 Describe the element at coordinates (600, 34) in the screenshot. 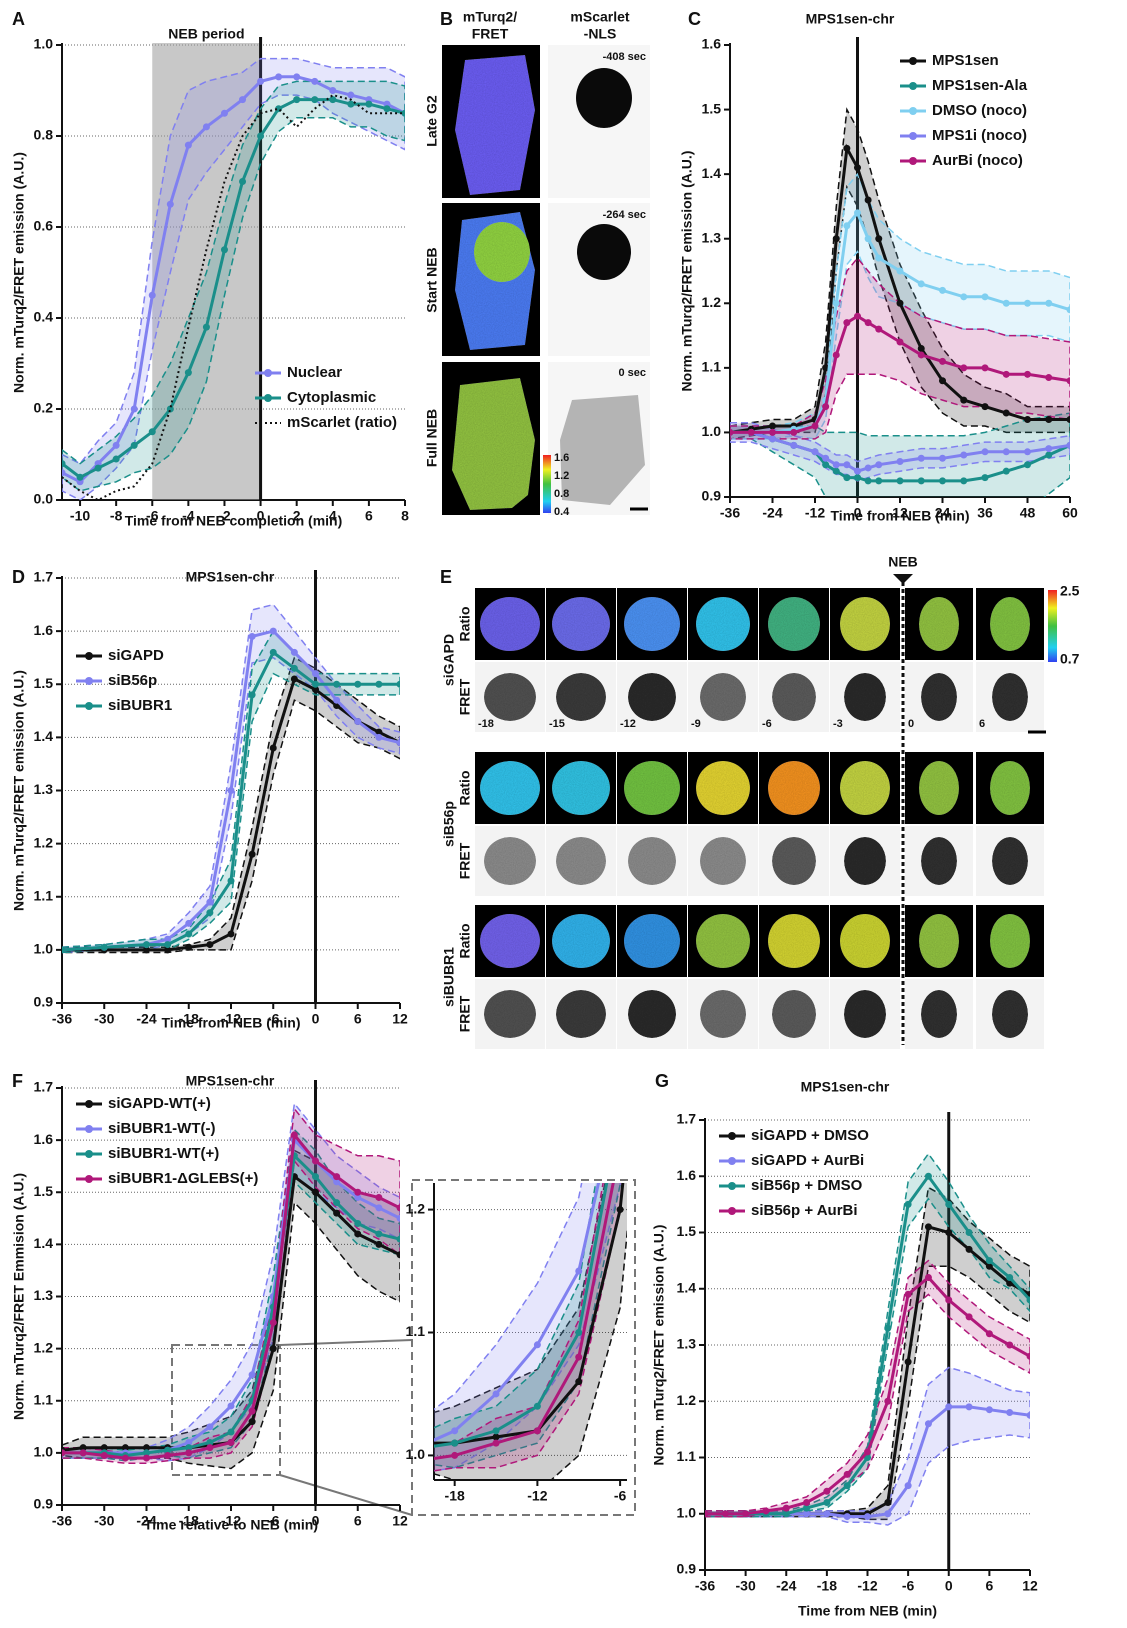

I see `column-header: -NLS` at that location.